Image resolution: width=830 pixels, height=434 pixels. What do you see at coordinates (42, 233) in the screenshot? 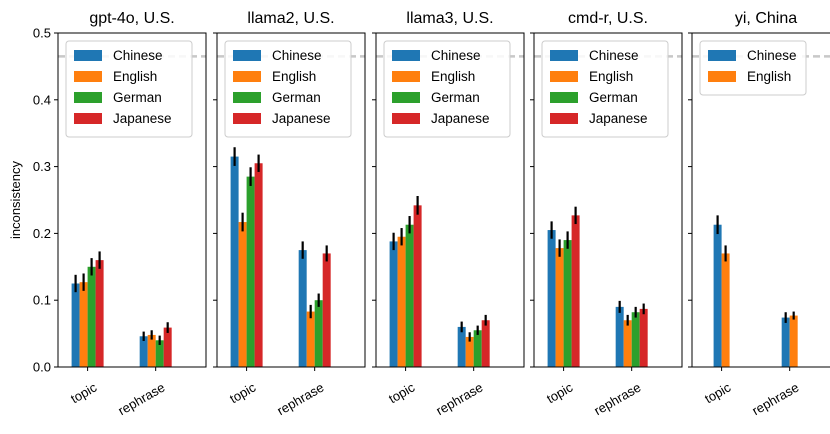
I see `y-tick-label: 0.2` at bounding box center [42, 233].